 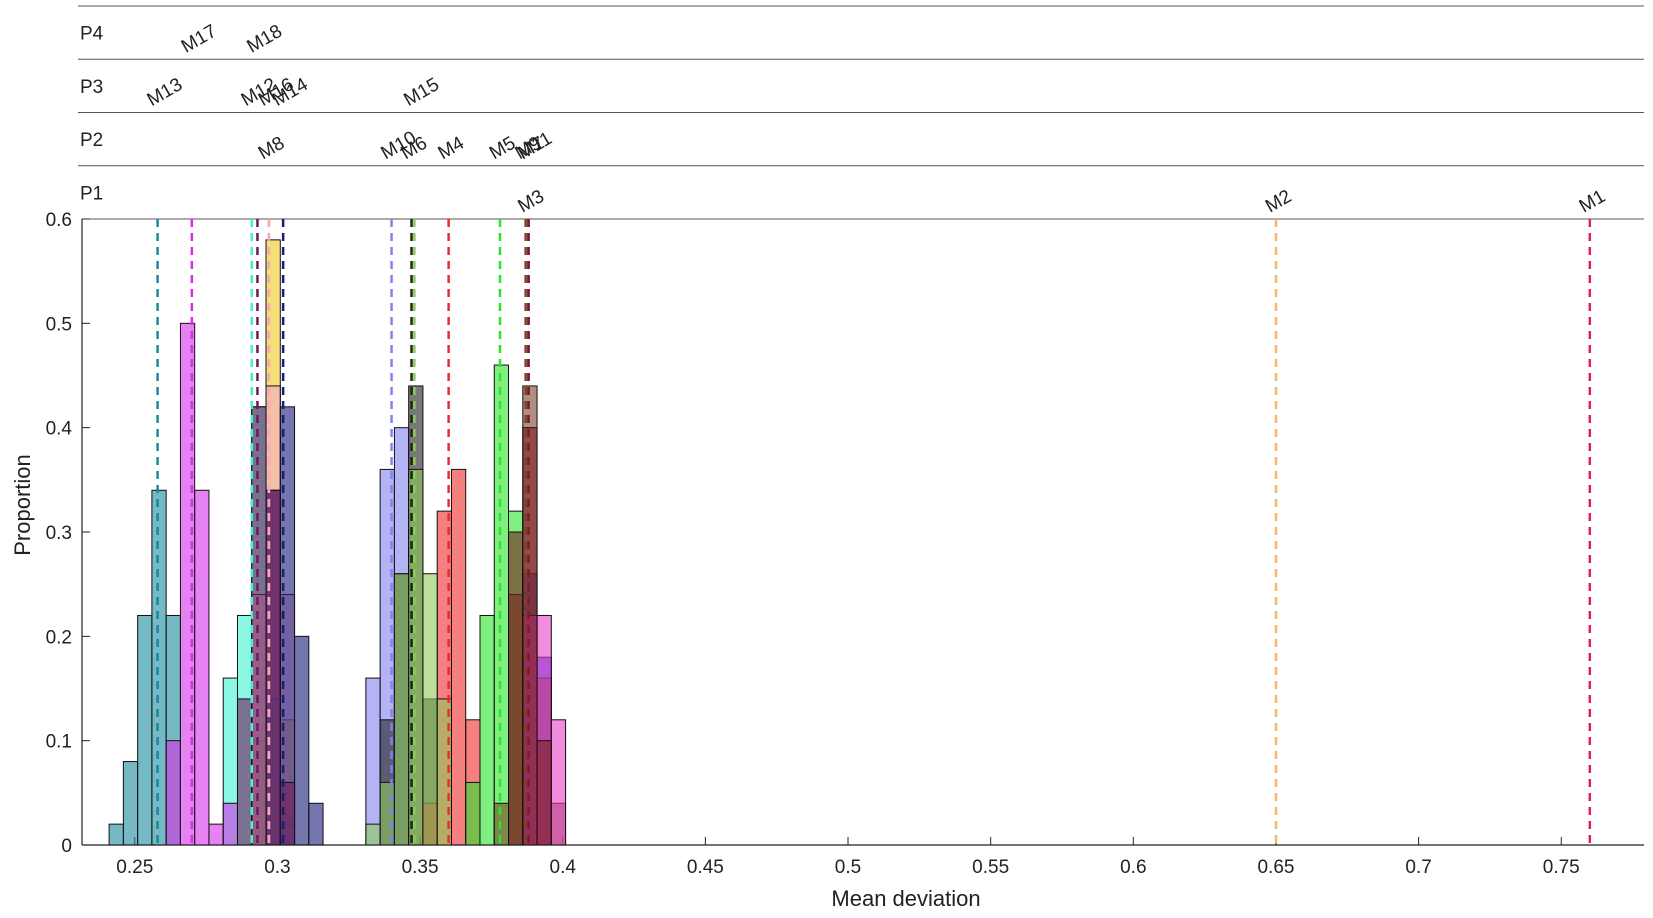 I want to click on model-label: M3, so click(x=530, y=201).